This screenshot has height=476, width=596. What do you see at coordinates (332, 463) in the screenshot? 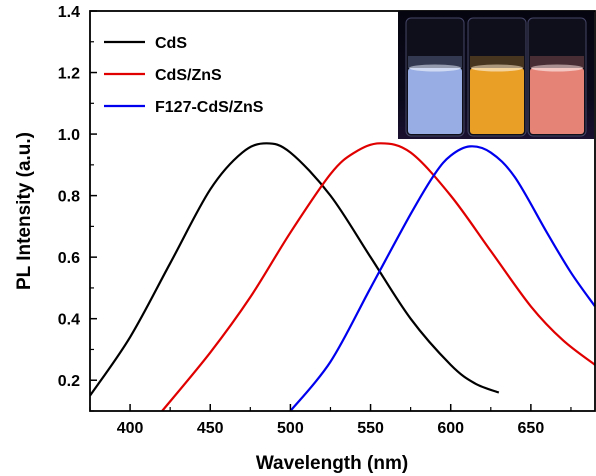
I see `x-axis-title: Wavelength (nm)` at bounding box center [332, 463].